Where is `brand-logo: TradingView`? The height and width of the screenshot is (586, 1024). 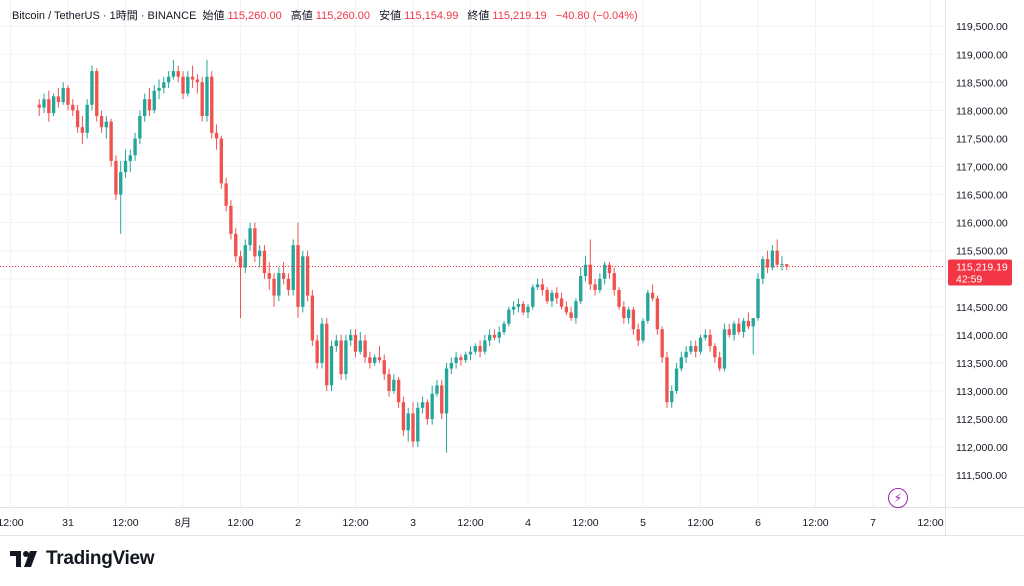 brand-logo: TradingView is located at coordinates (82, 559).